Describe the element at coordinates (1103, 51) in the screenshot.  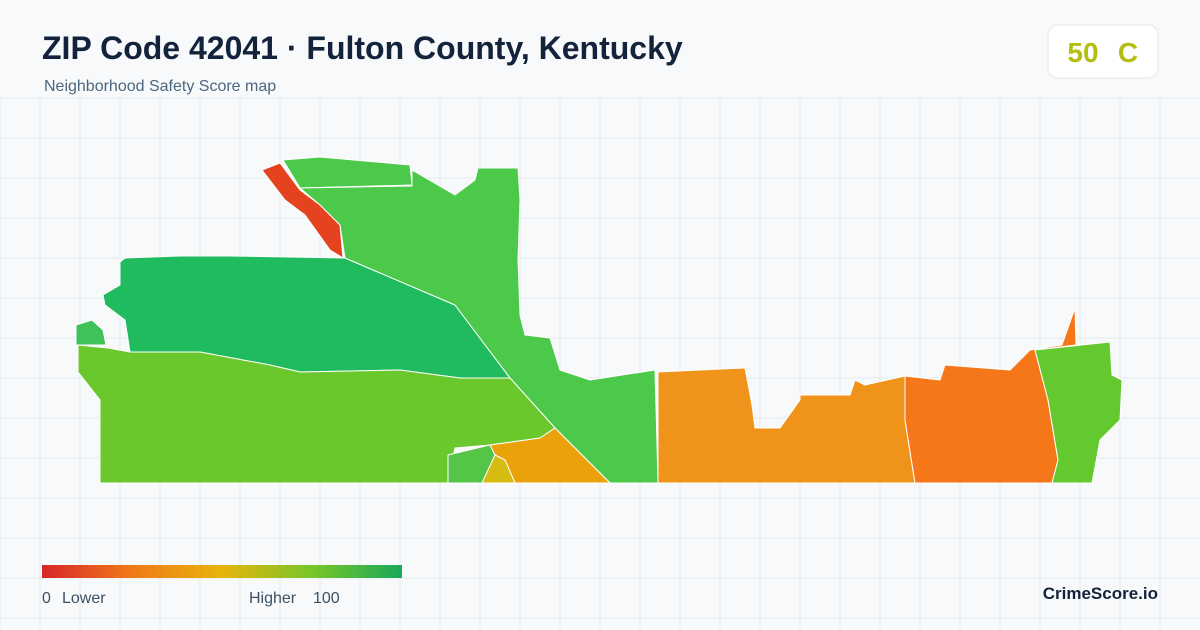
I see `score-badge` at that location.